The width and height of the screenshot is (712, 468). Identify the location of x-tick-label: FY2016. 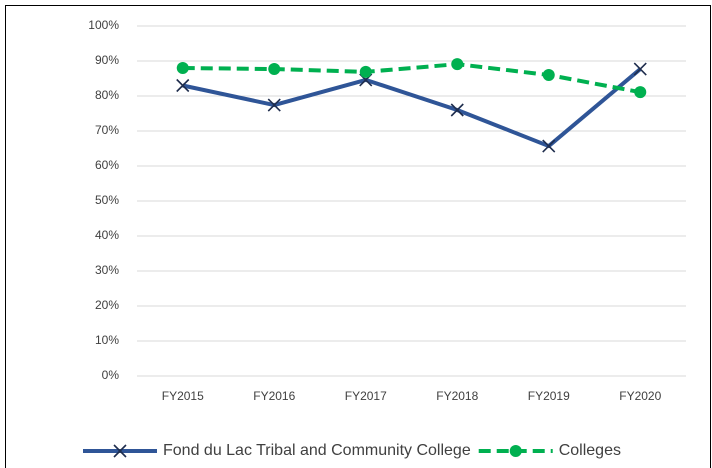
(274, 396).